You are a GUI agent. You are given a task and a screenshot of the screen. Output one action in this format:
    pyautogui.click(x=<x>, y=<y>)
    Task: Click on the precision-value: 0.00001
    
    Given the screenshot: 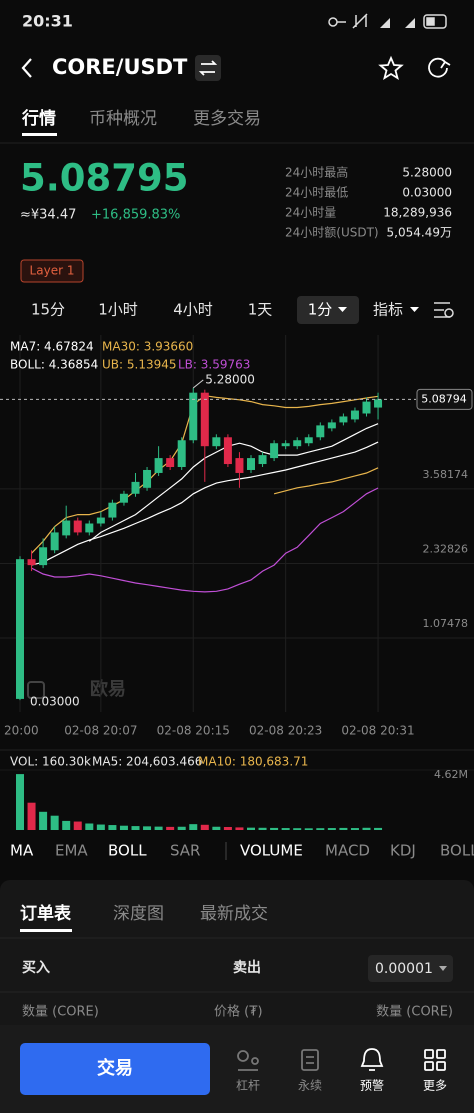 What is the action you would take?
    pyautogui.click(x=404, y=969)
    